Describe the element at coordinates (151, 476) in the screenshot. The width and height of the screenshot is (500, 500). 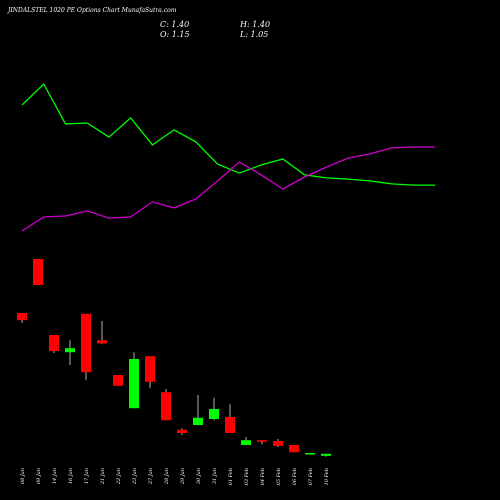
I see `x-tick-label: 27 Jan` at that location.